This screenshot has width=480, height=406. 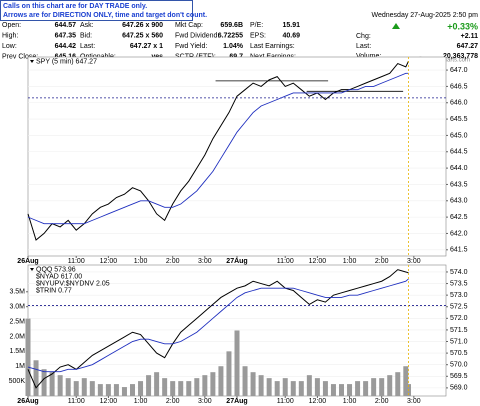 I want to click on y-tick-label: 572.0, so click(x=459, y=318).